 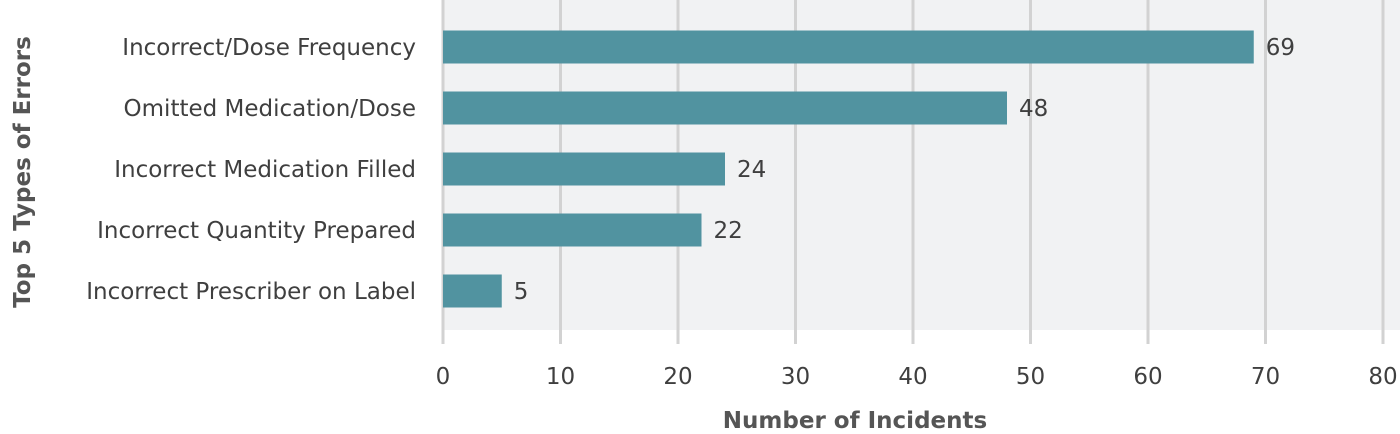 I want to click on x-tick-label: 10, so click(x=560, y=377).